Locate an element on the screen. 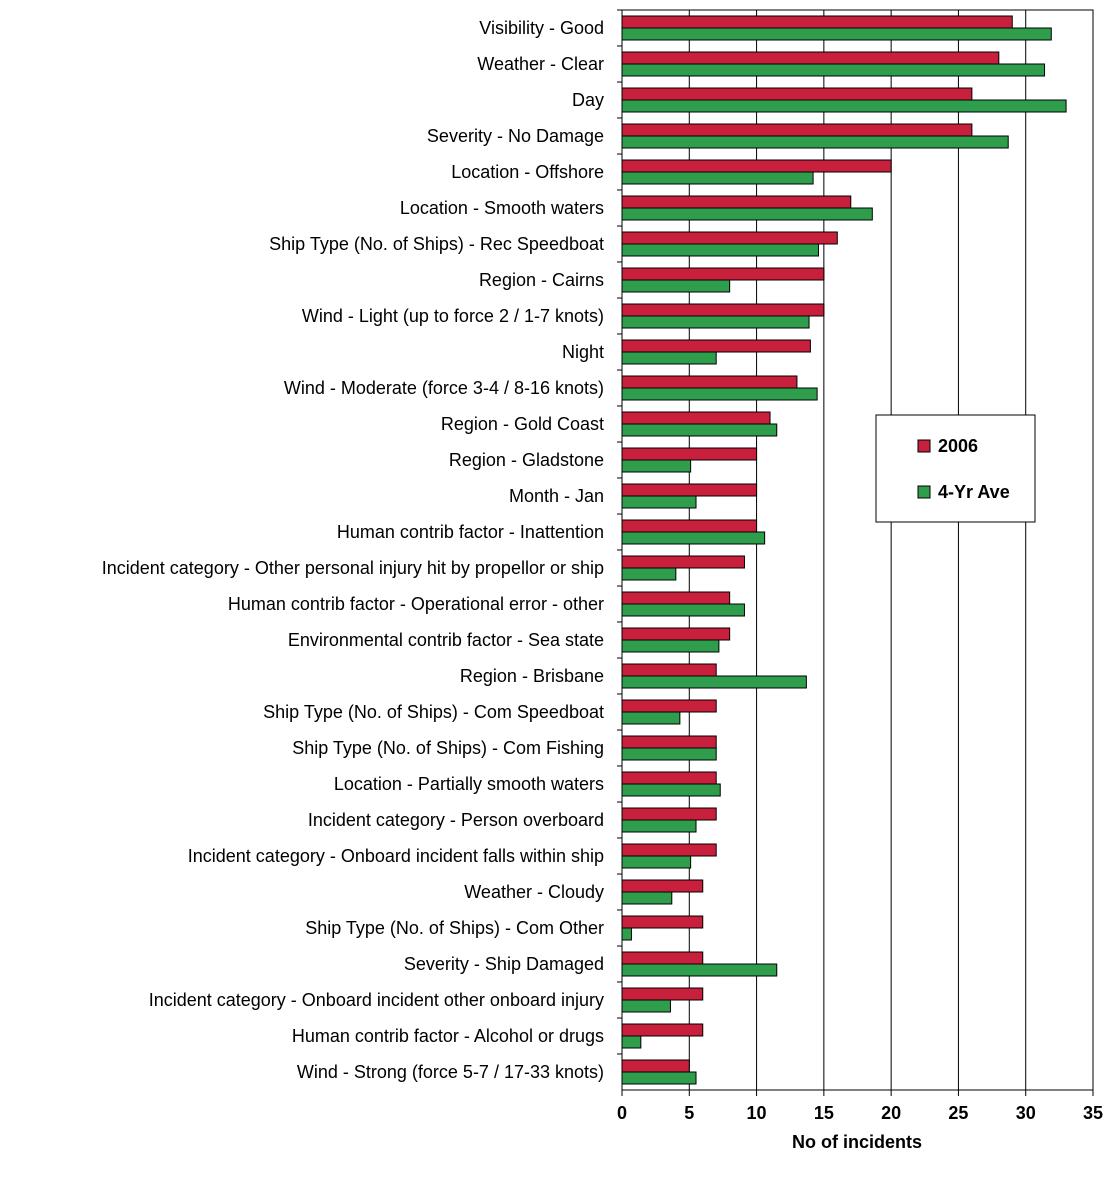  legend-box is located at coordinates (955, 468).